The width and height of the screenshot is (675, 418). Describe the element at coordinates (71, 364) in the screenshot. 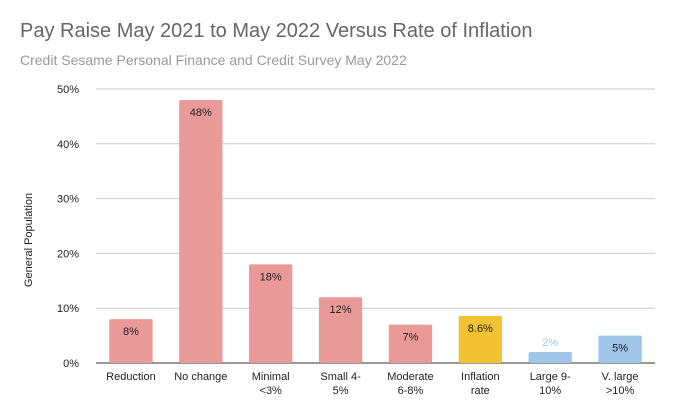

I see `y-tick-label: 0%` at that location.